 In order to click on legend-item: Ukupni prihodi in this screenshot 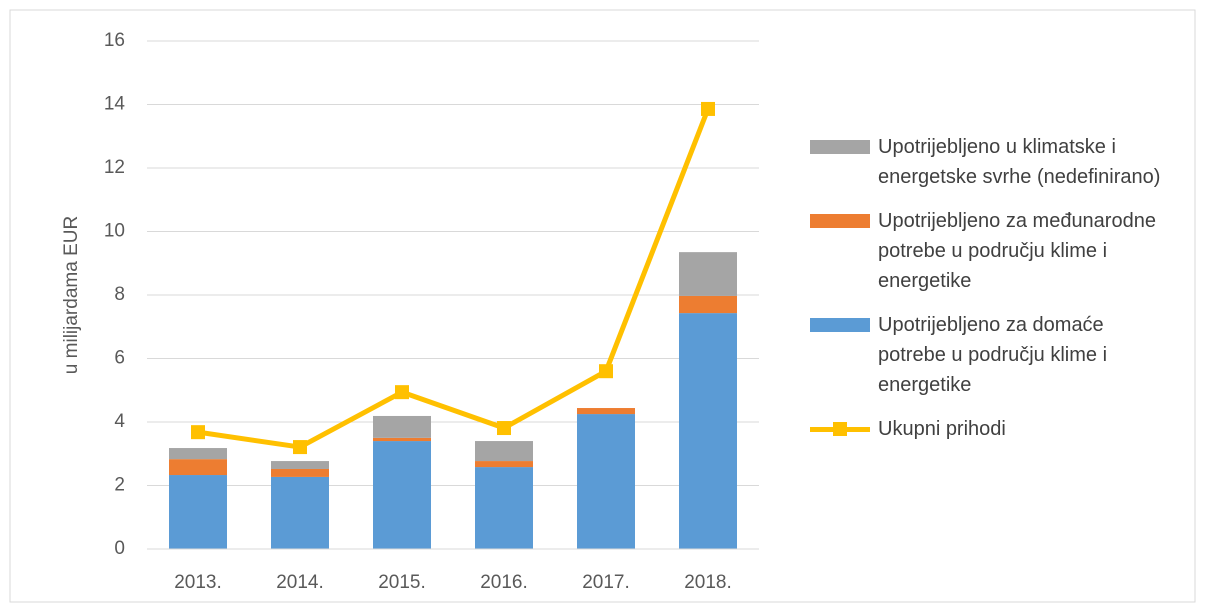, I will do `click(990, 429)`.